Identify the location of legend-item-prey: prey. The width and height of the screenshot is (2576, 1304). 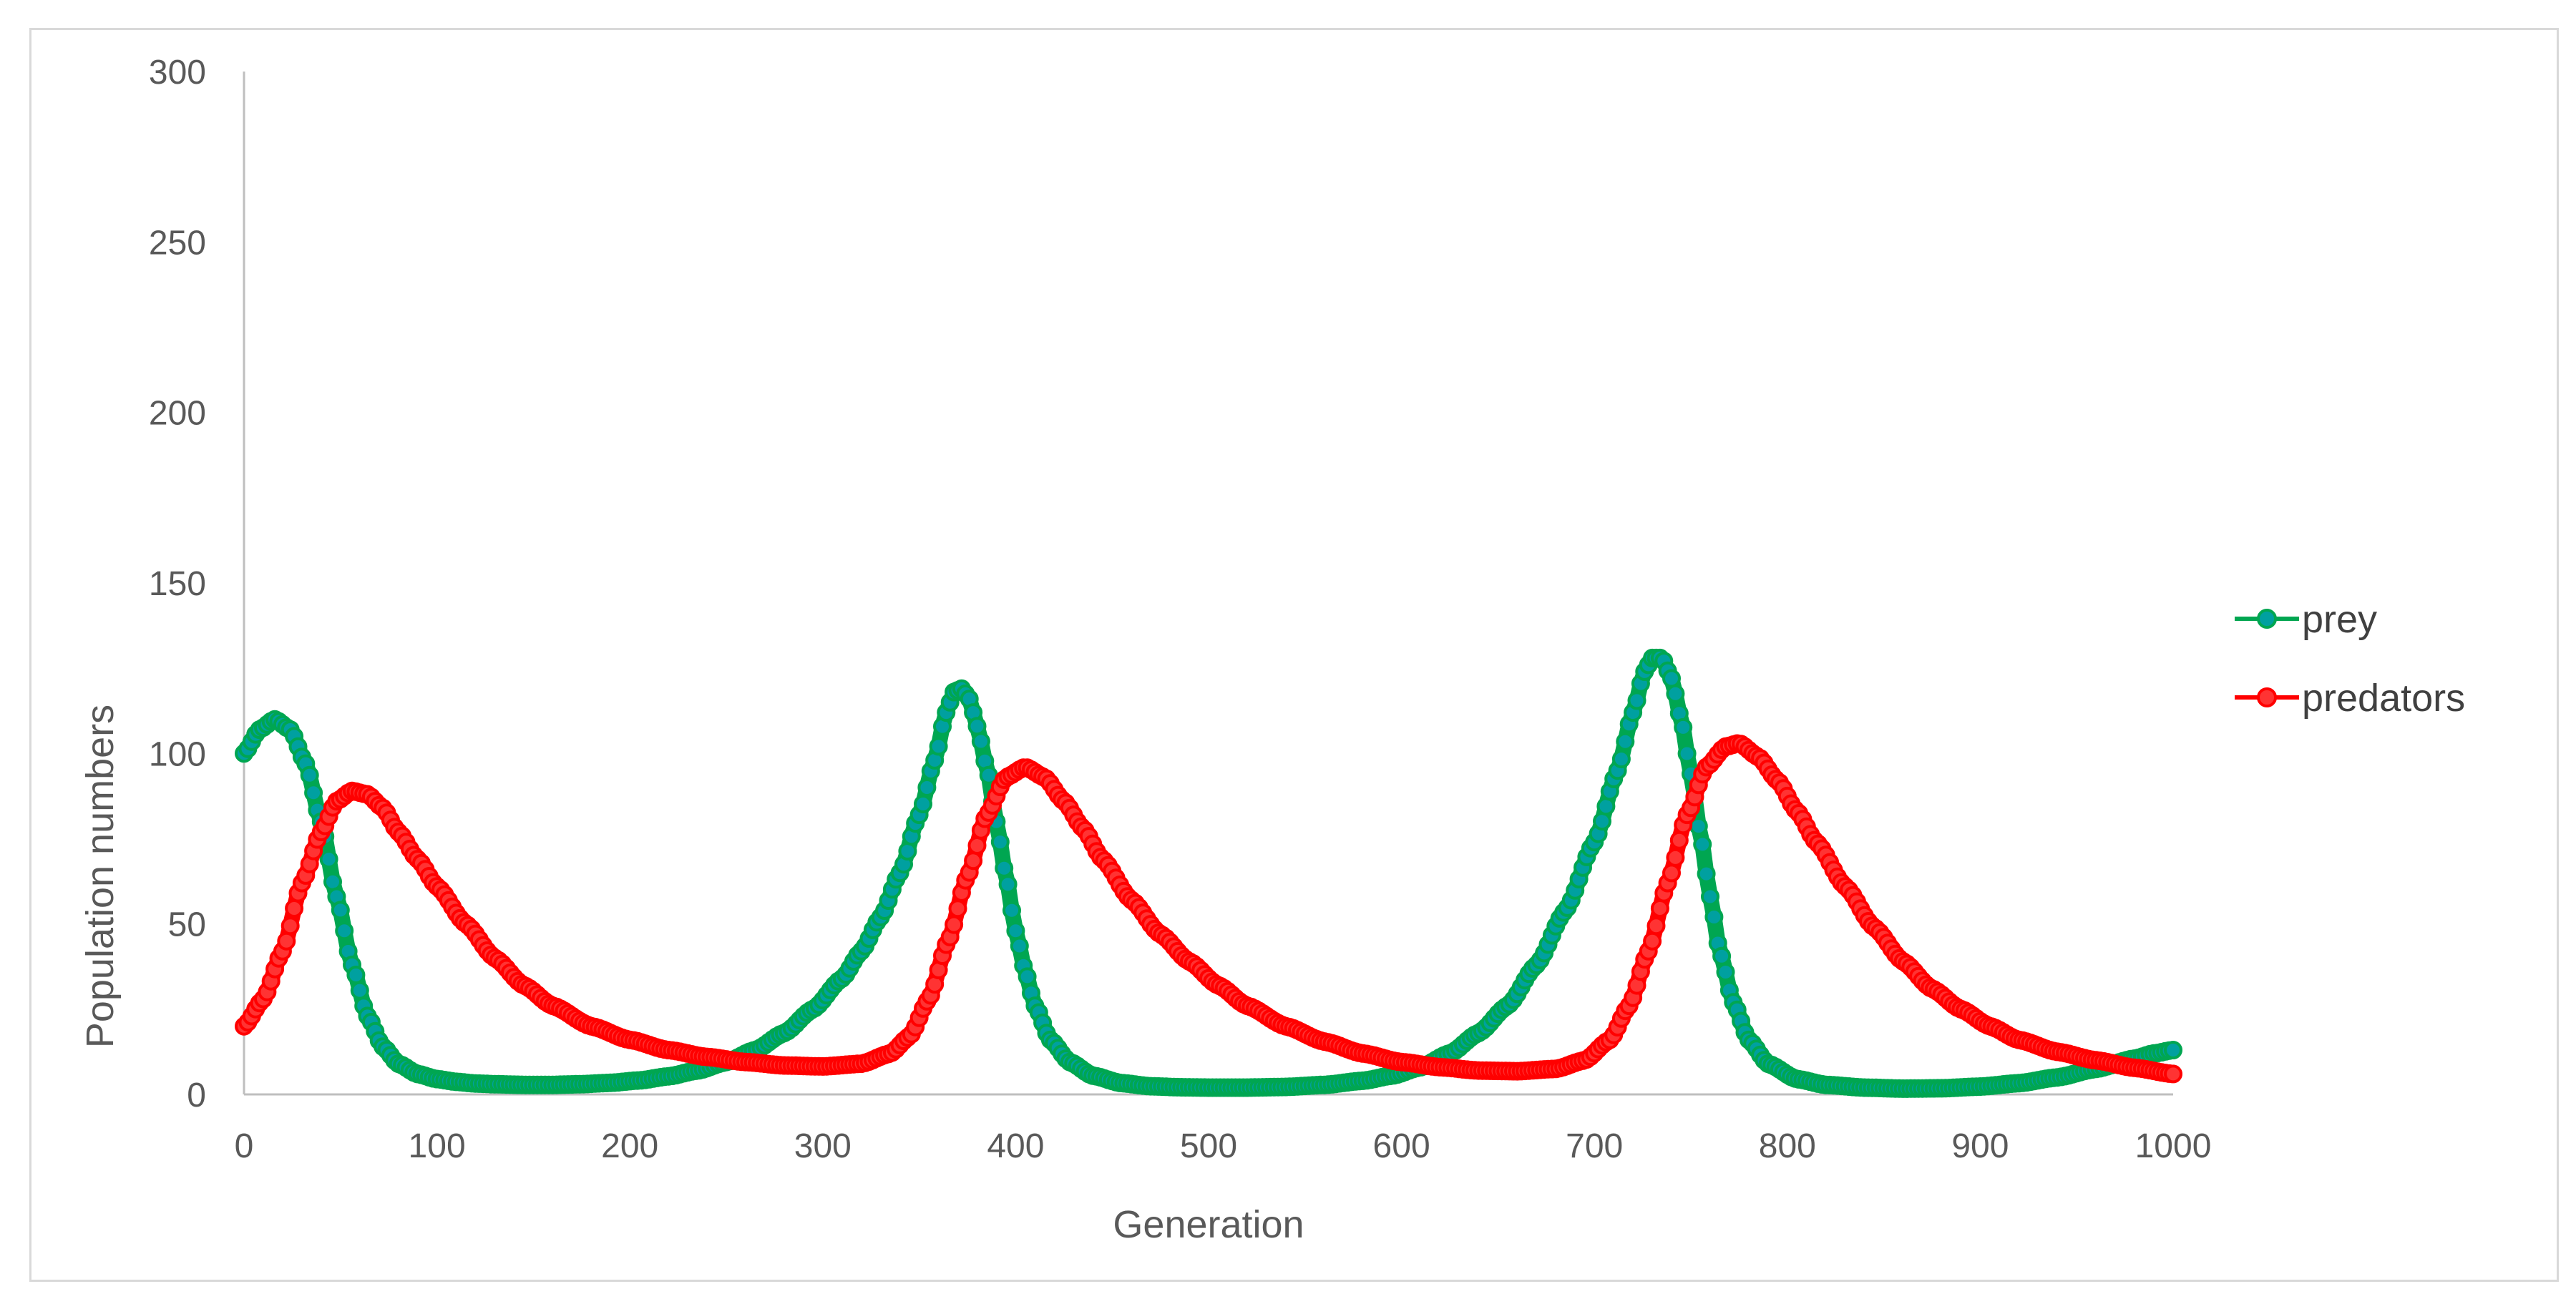
(2306, 619).